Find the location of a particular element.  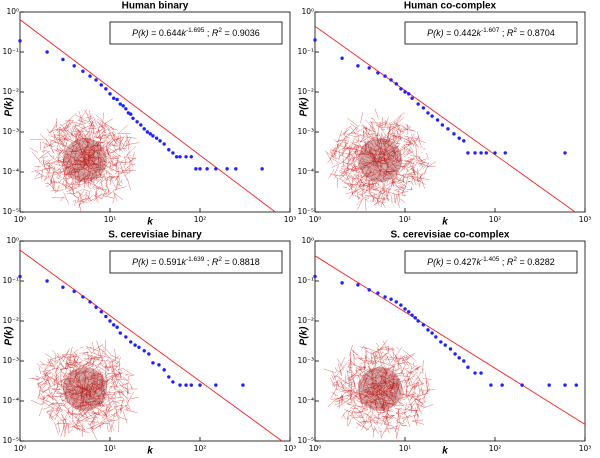

annotation-part: = 0.8282 is located at coordinates (536, 262).